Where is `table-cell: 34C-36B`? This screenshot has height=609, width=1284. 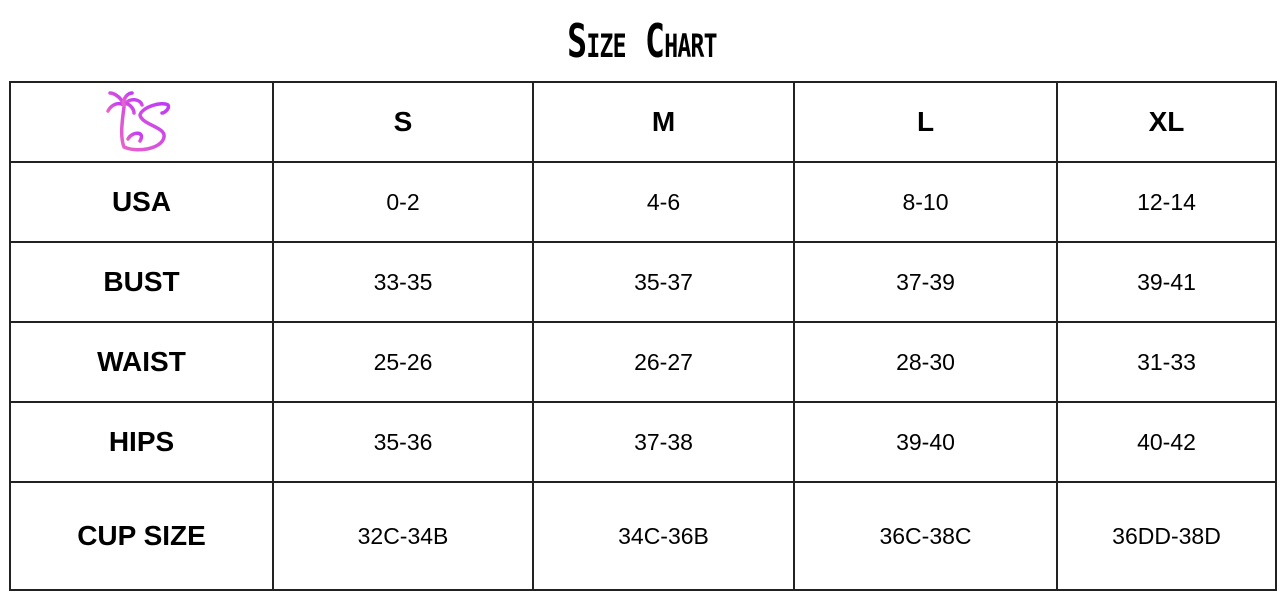 table-cell: 34C-36B is located at coordinates (663, 536).